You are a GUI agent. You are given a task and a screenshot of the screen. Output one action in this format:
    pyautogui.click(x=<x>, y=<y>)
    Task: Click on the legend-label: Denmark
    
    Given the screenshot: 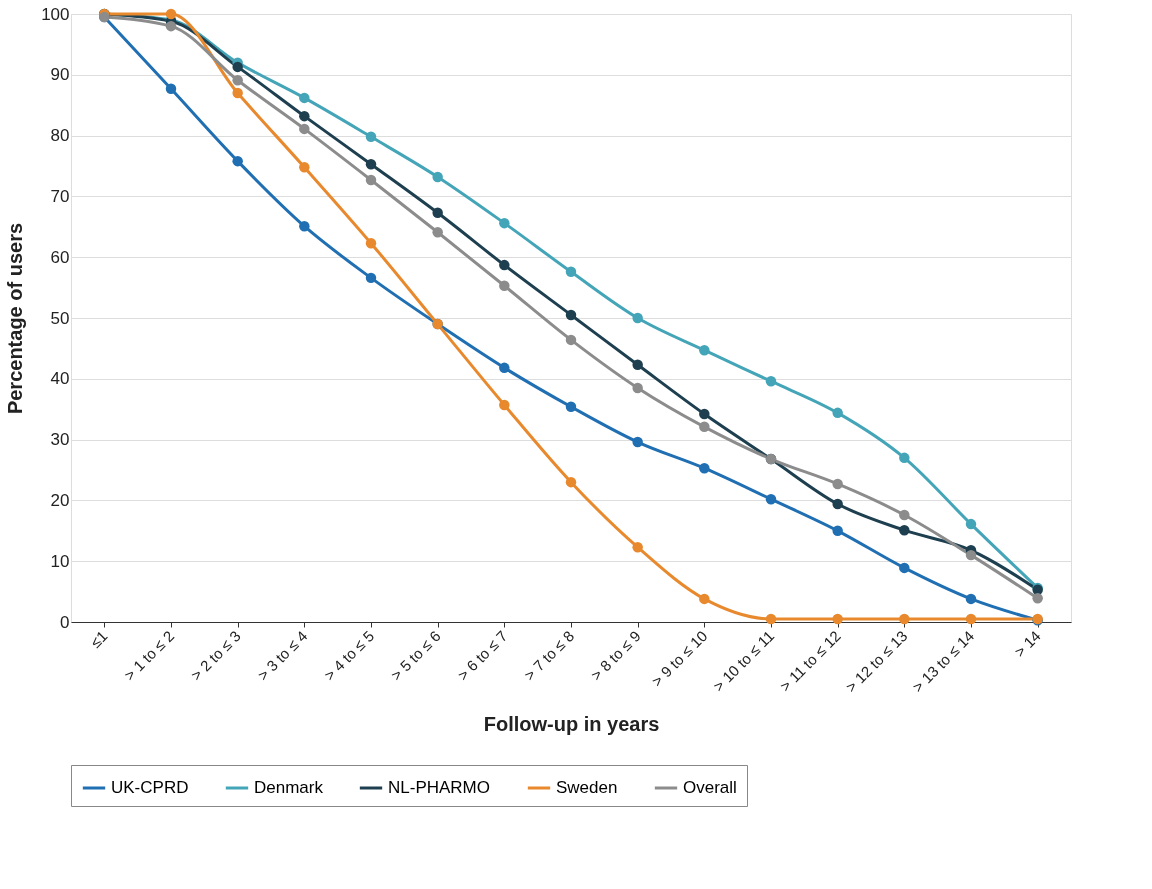 What is the action you would take?
    pyautogui.click(x=289, y=787)
    